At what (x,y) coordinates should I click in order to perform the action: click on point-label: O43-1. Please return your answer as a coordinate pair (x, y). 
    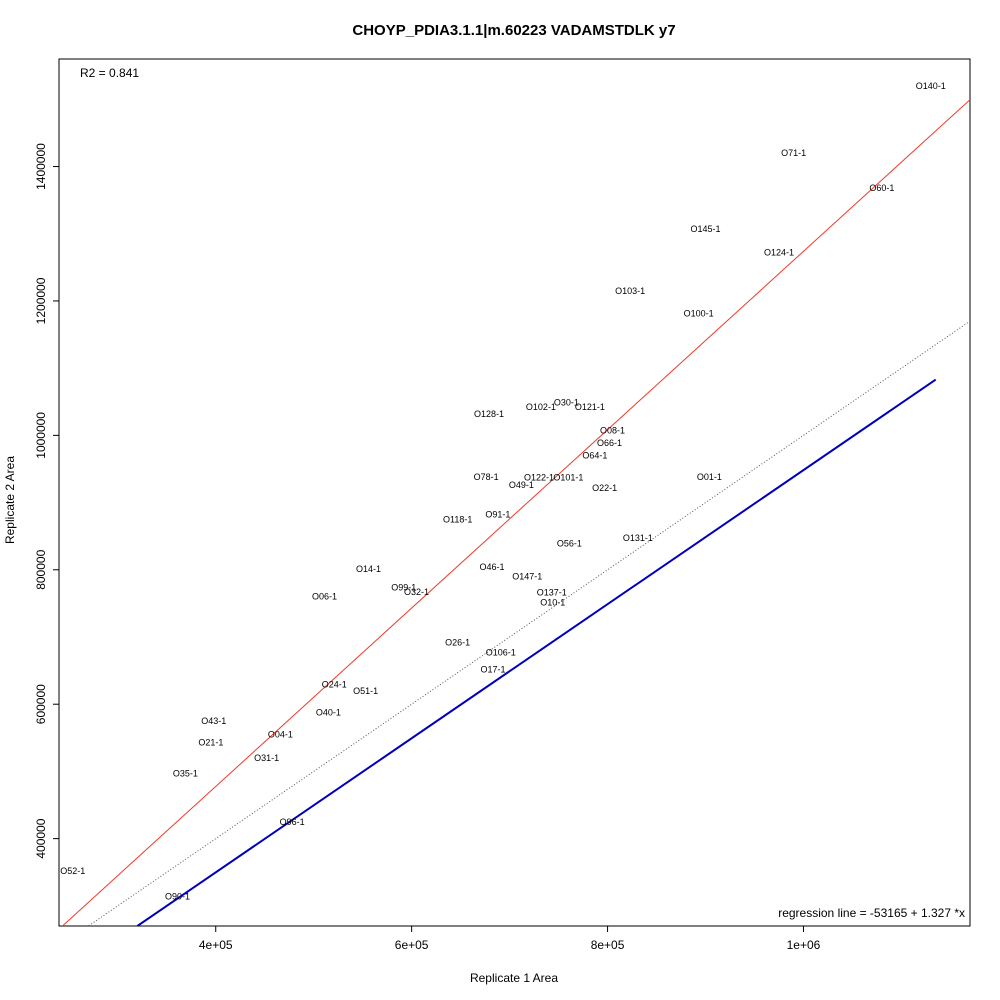
    Looking at the image, I should click on (213, 721).